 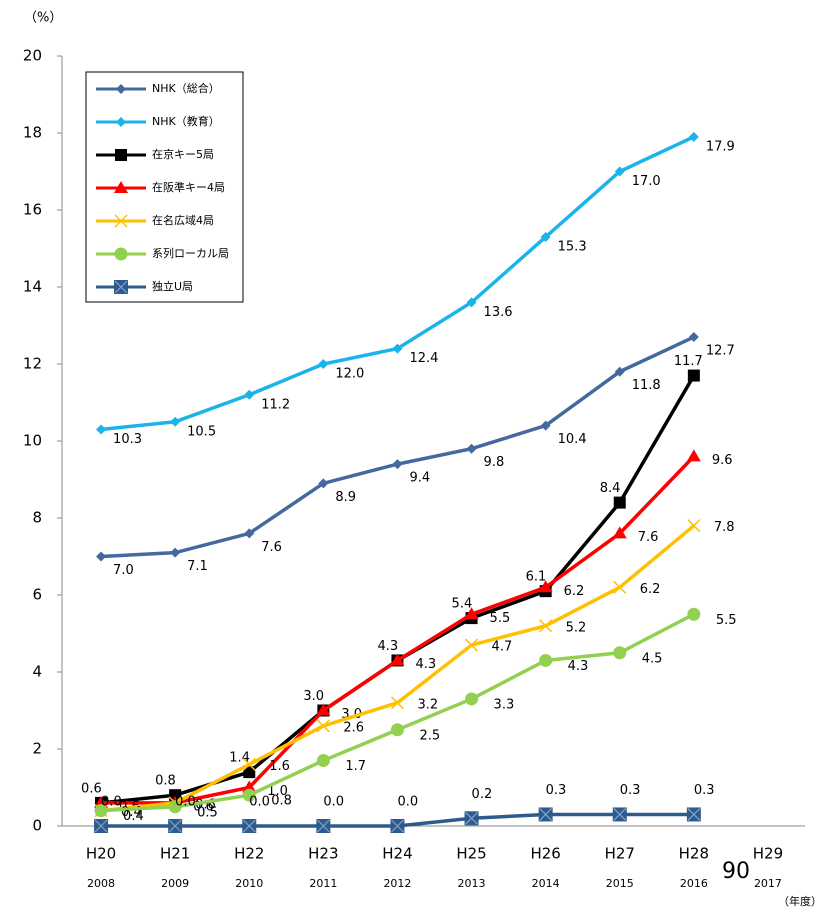 I want to click on x-axis-label: （年度）, so click(x=800, y=901).